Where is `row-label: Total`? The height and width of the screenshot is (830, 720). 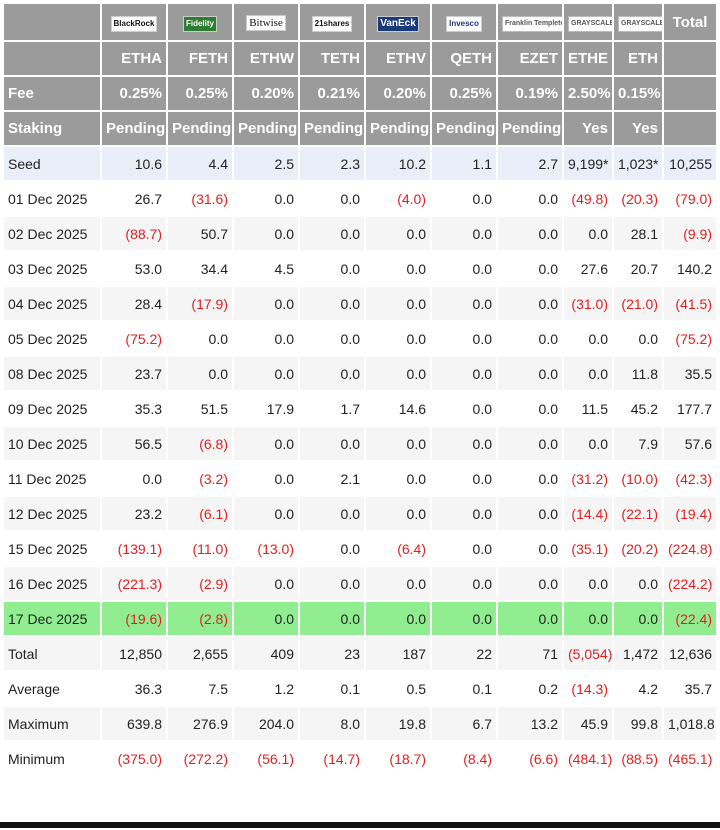
row-label: Total is located at coordinates (52, 653).